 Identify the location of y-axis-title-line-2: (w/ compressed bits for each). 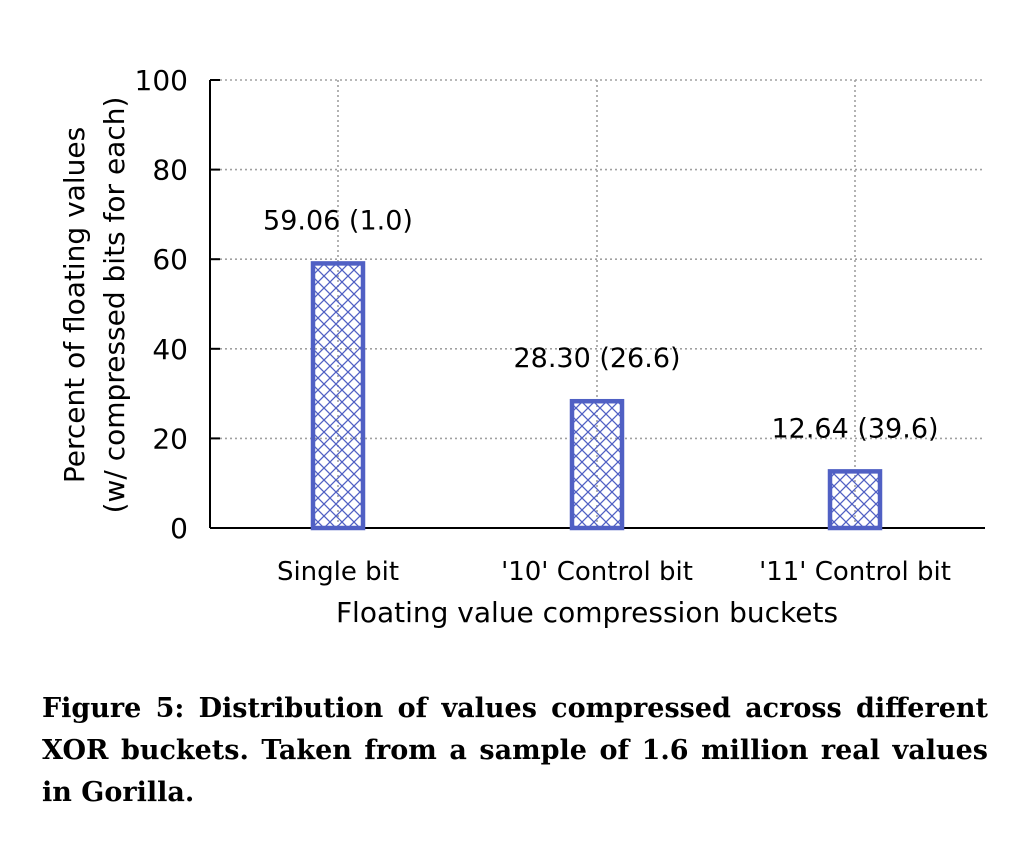
(114, 305).